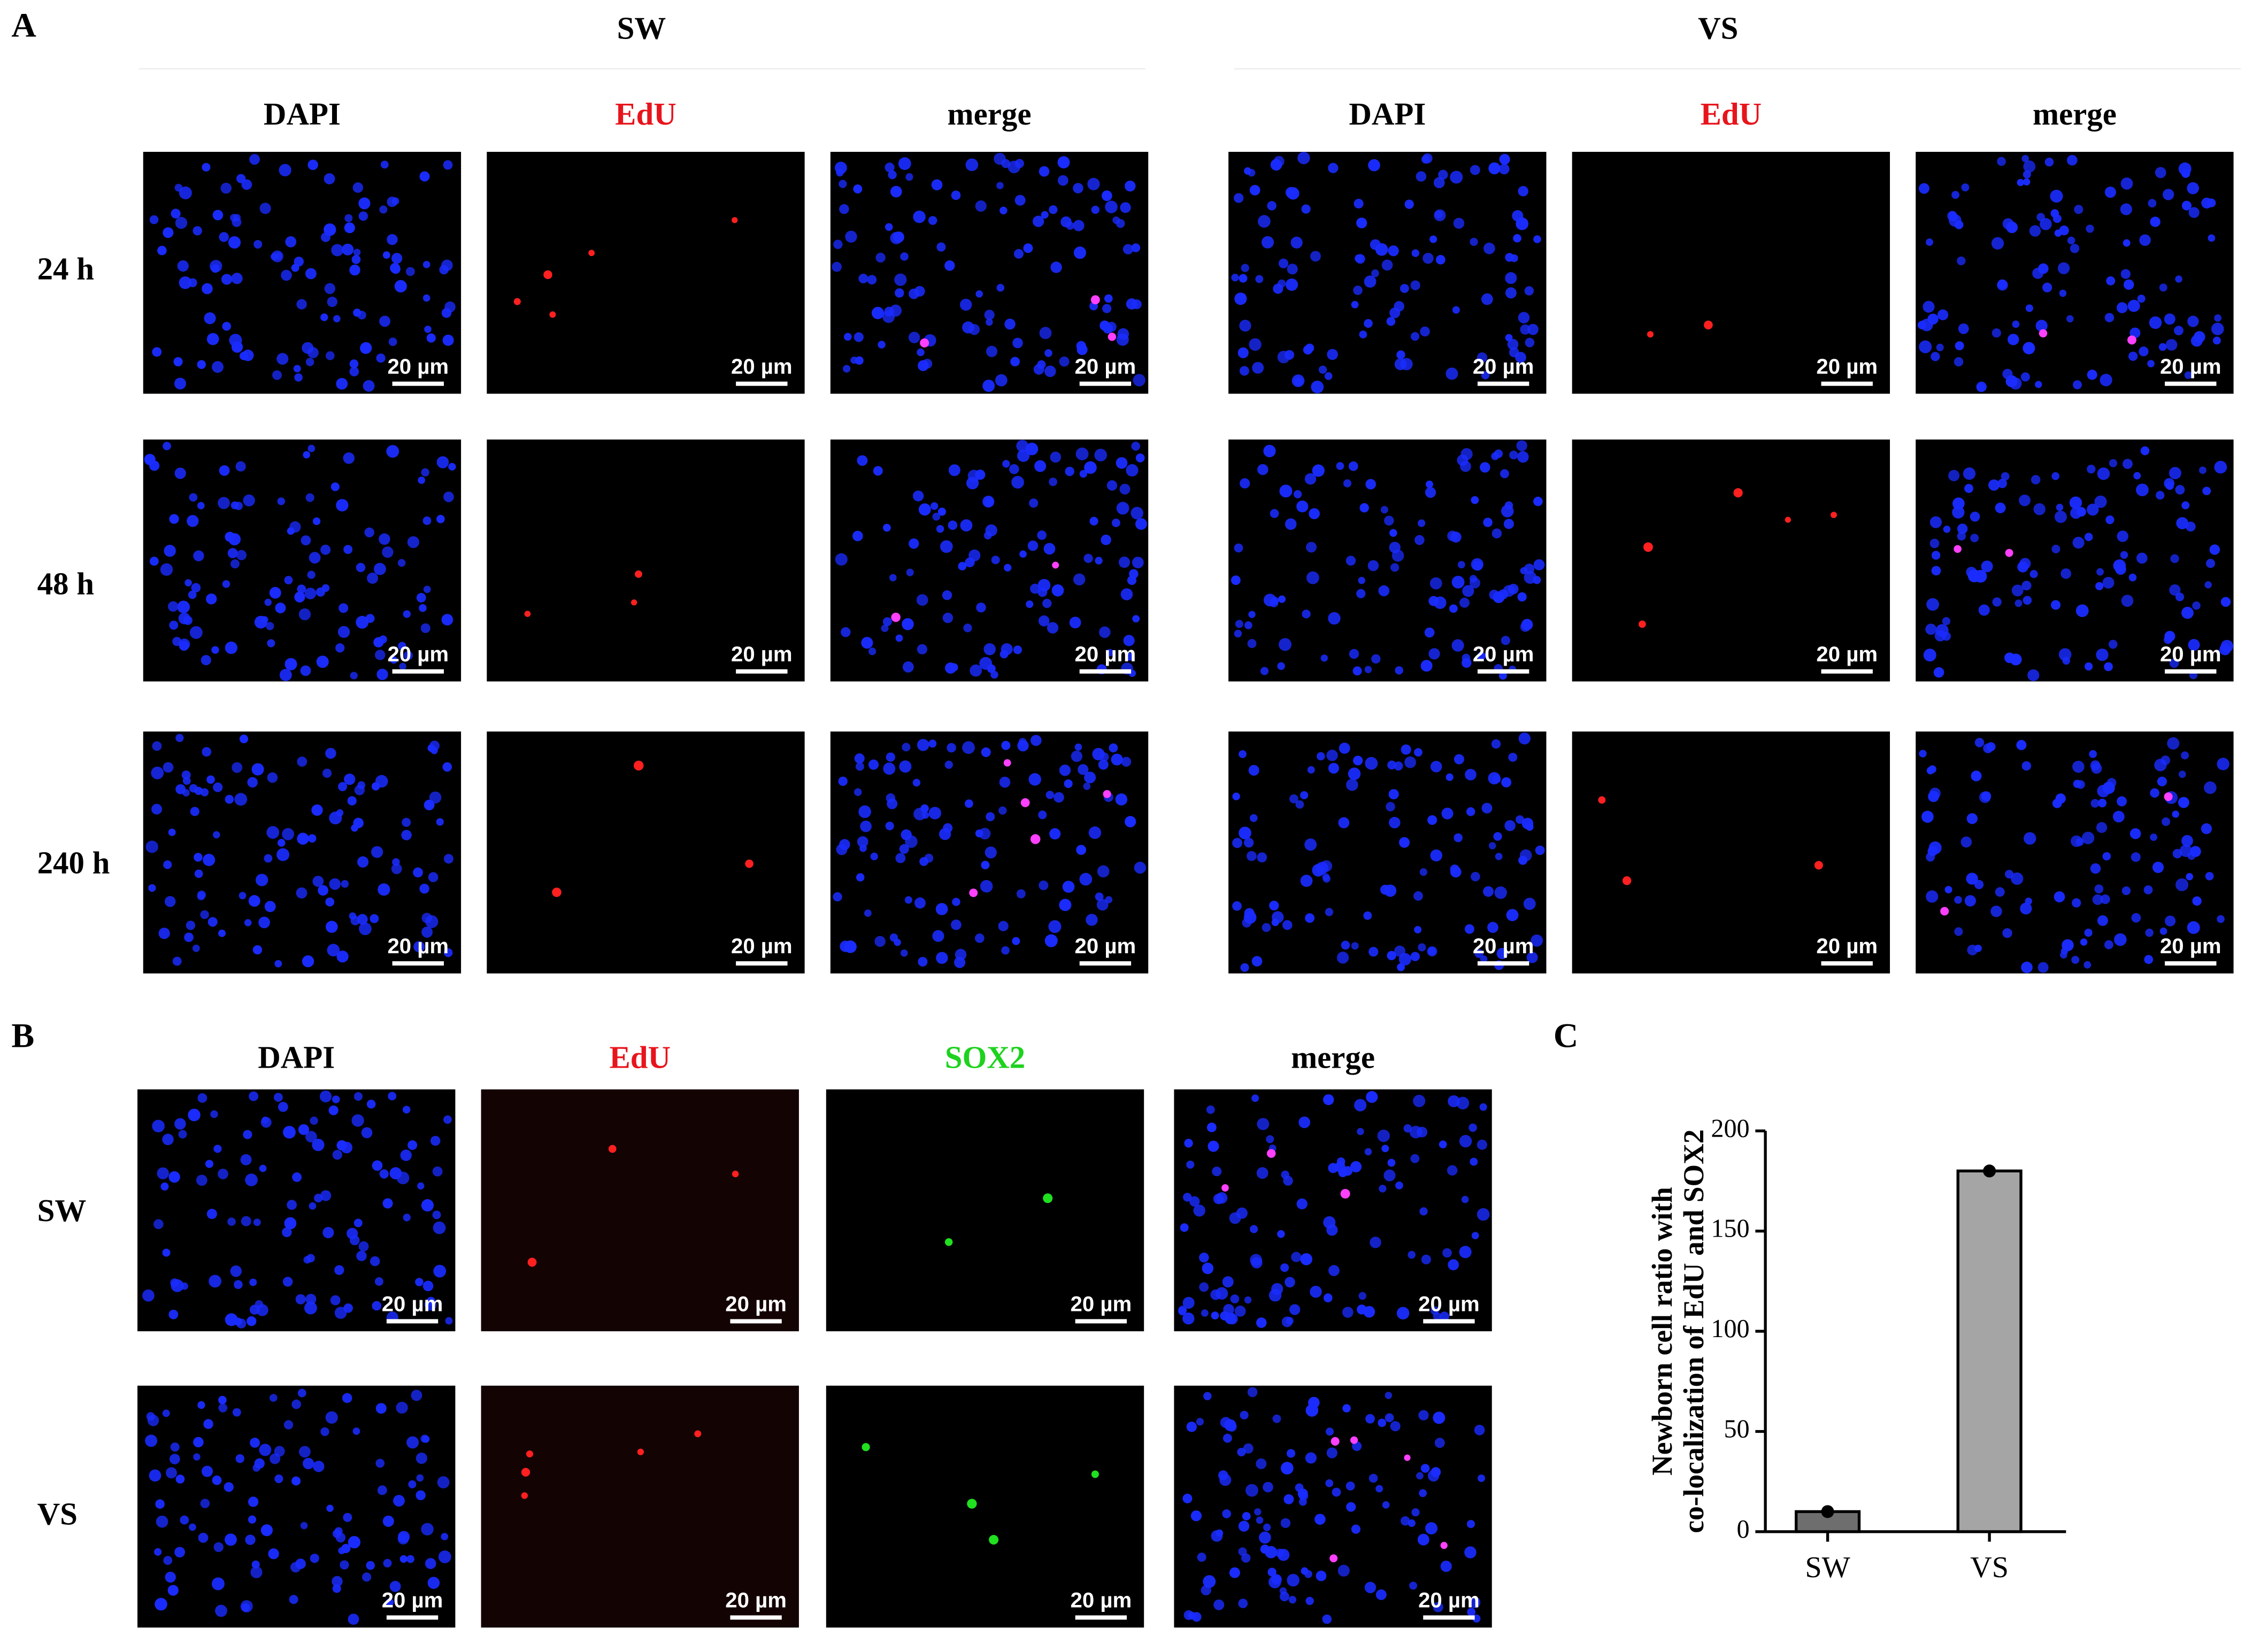 The image size is (2245, 1652). I want to click on data-point, so click(1827, 1511).